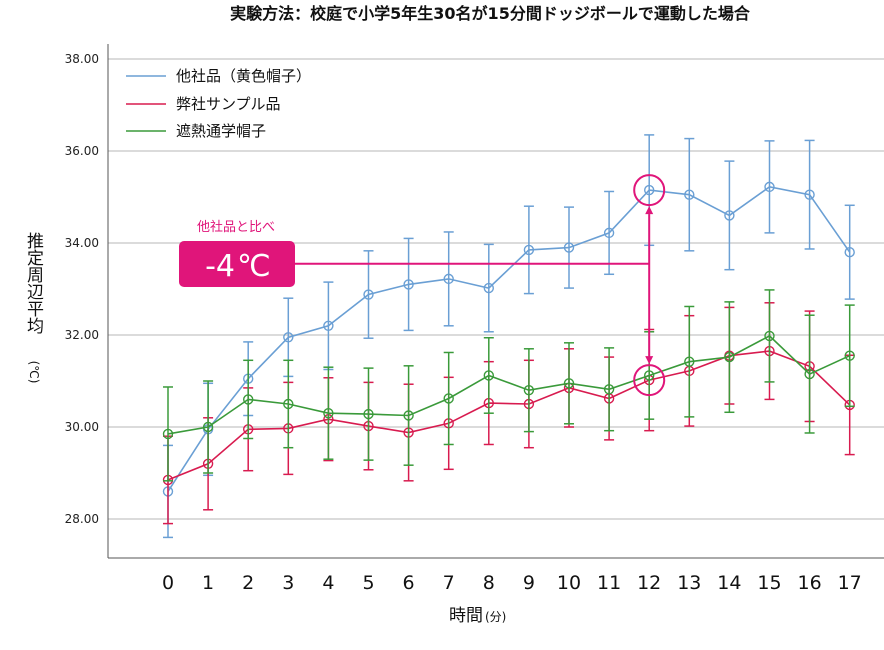 The width and height of the screenshot is (884, 650). Describe the element at coordinates (512, 583) in the screenshot. I see `x-tick-labels: 0 1 2 3 4 5 6 7 8 9 10 11 12 13 14 15 16 17` at that location.